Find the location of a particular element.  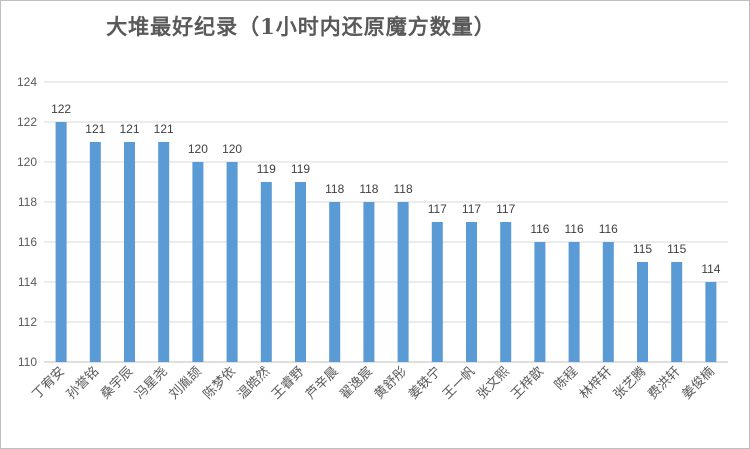

x-category-label: 丁宥安 is located at coordinates (48, 383).